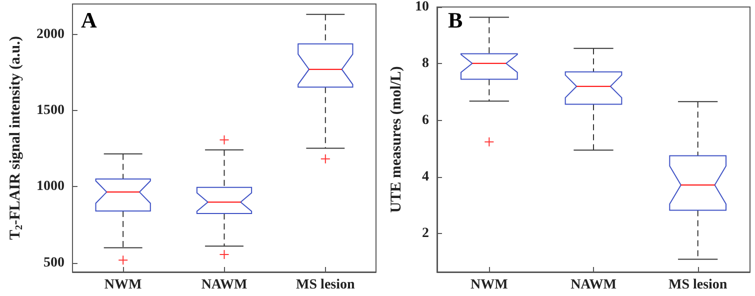 This screenshot has width=755, height=296. I want to click on y-tick-label: 4, so click(425, 177).